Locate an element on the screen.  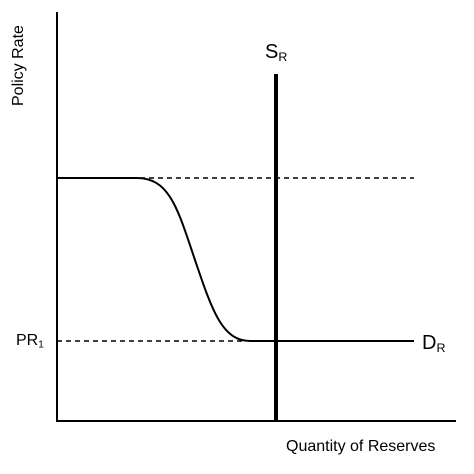
policy-rate-marker-label: PR1 is located at coordinates (30, 341).